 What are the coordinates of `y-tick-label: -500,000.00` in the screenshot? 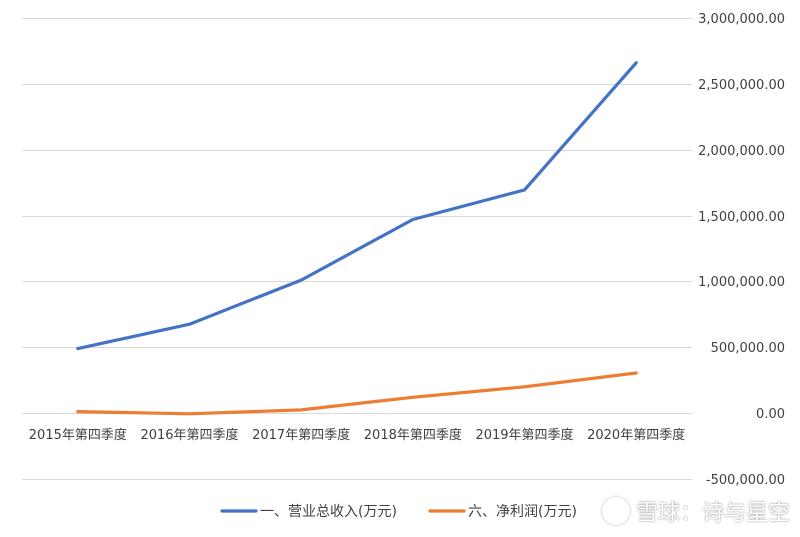 It's located at (745, 480).